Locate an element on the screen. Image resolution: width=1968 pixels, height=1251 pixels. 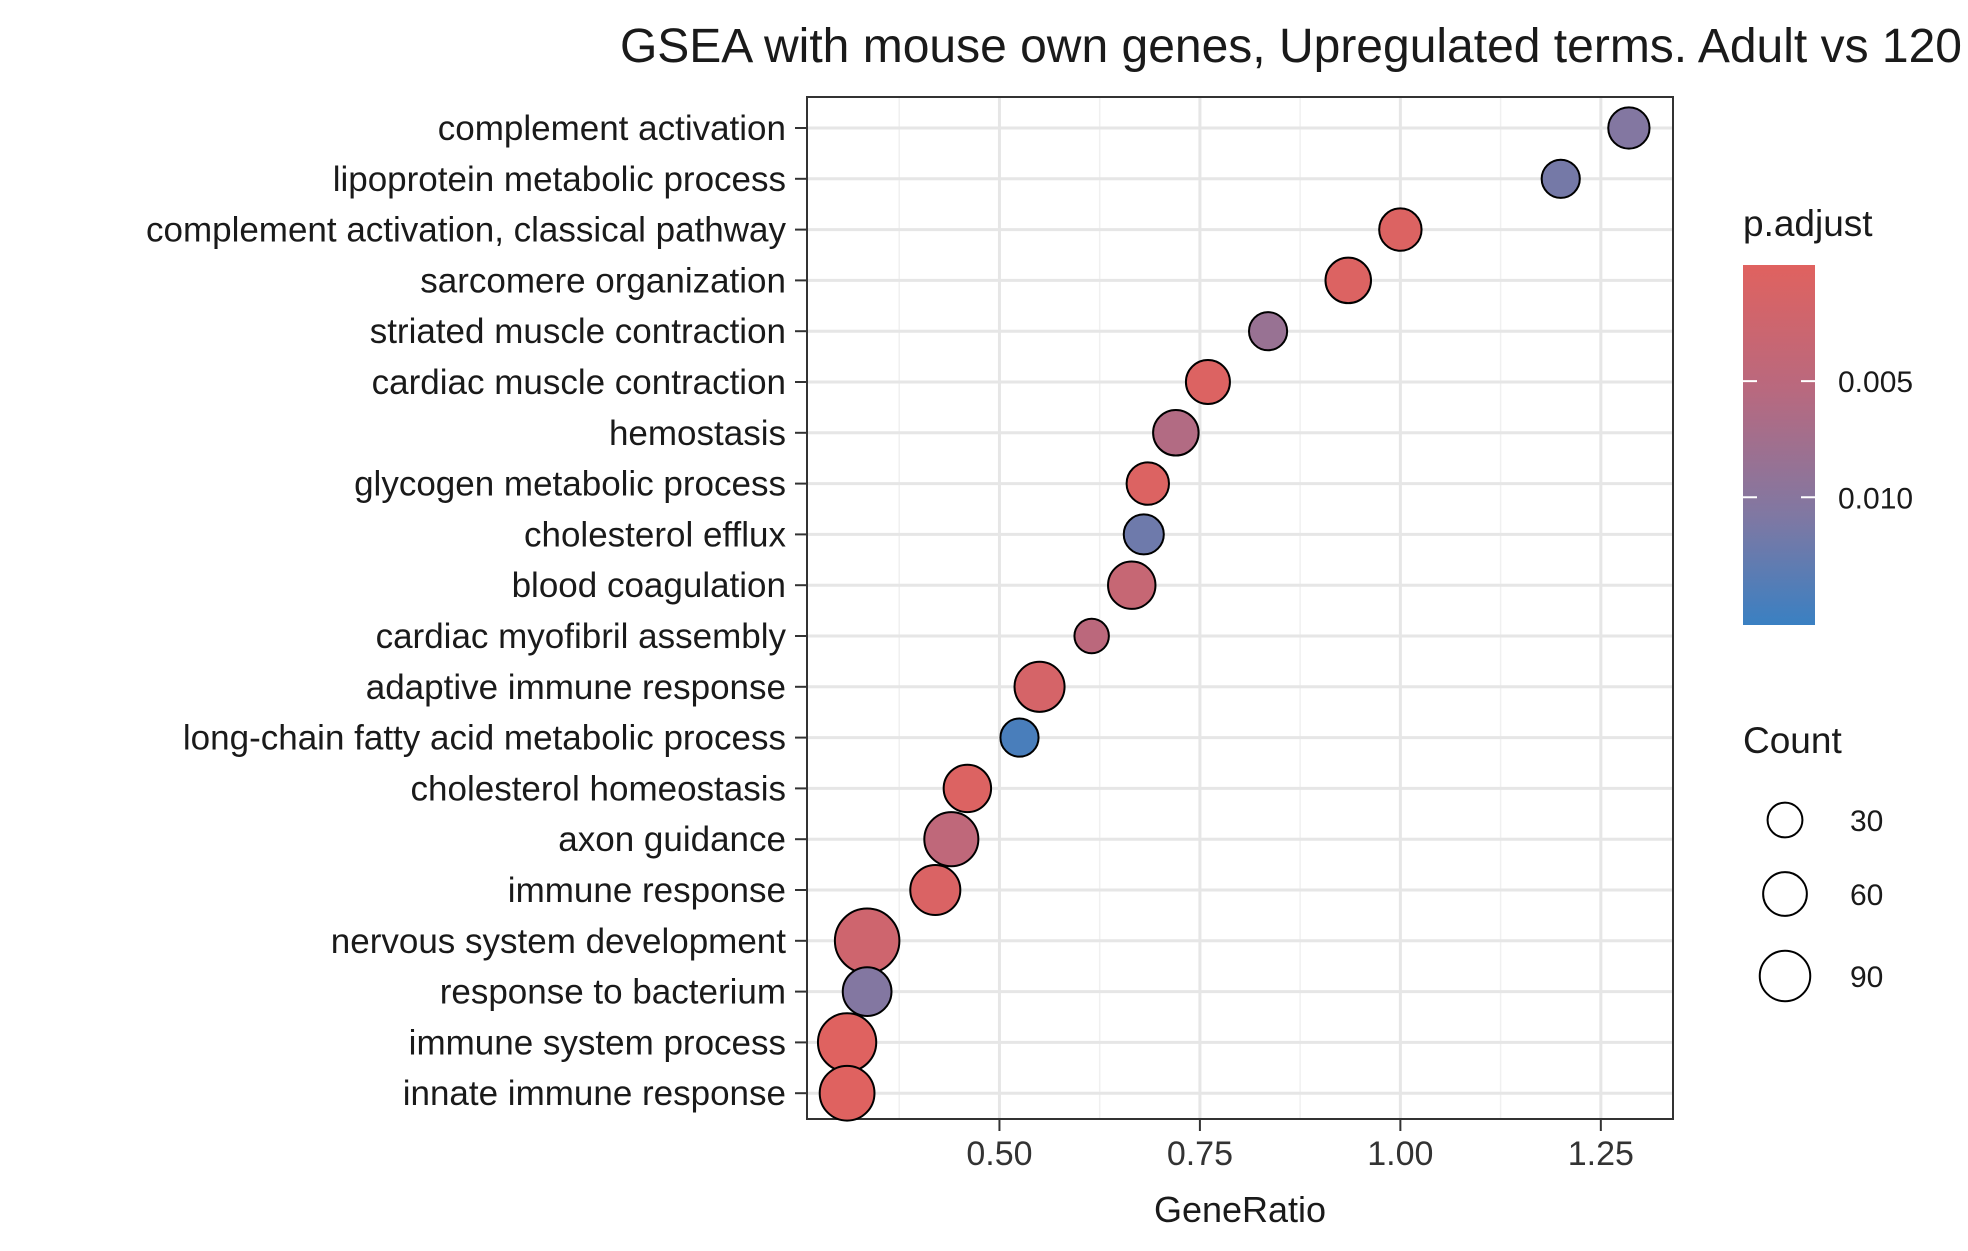
y-tick-label: complement activation is located at coordinates (612, 128).